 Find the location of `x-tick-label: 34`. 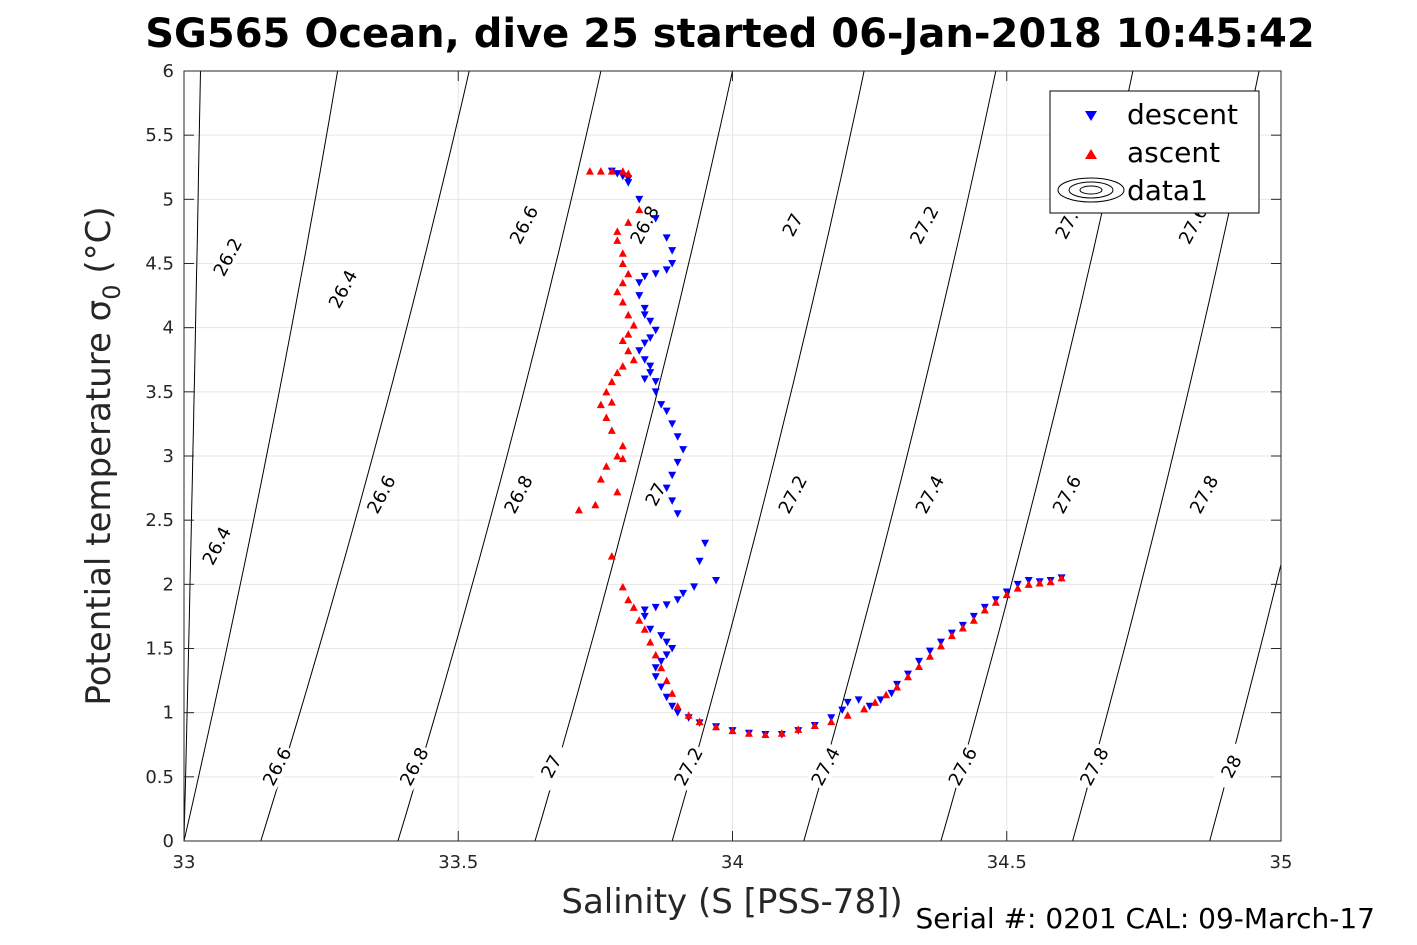

x-tick-label: 34 is located at coordinates (732, 862).